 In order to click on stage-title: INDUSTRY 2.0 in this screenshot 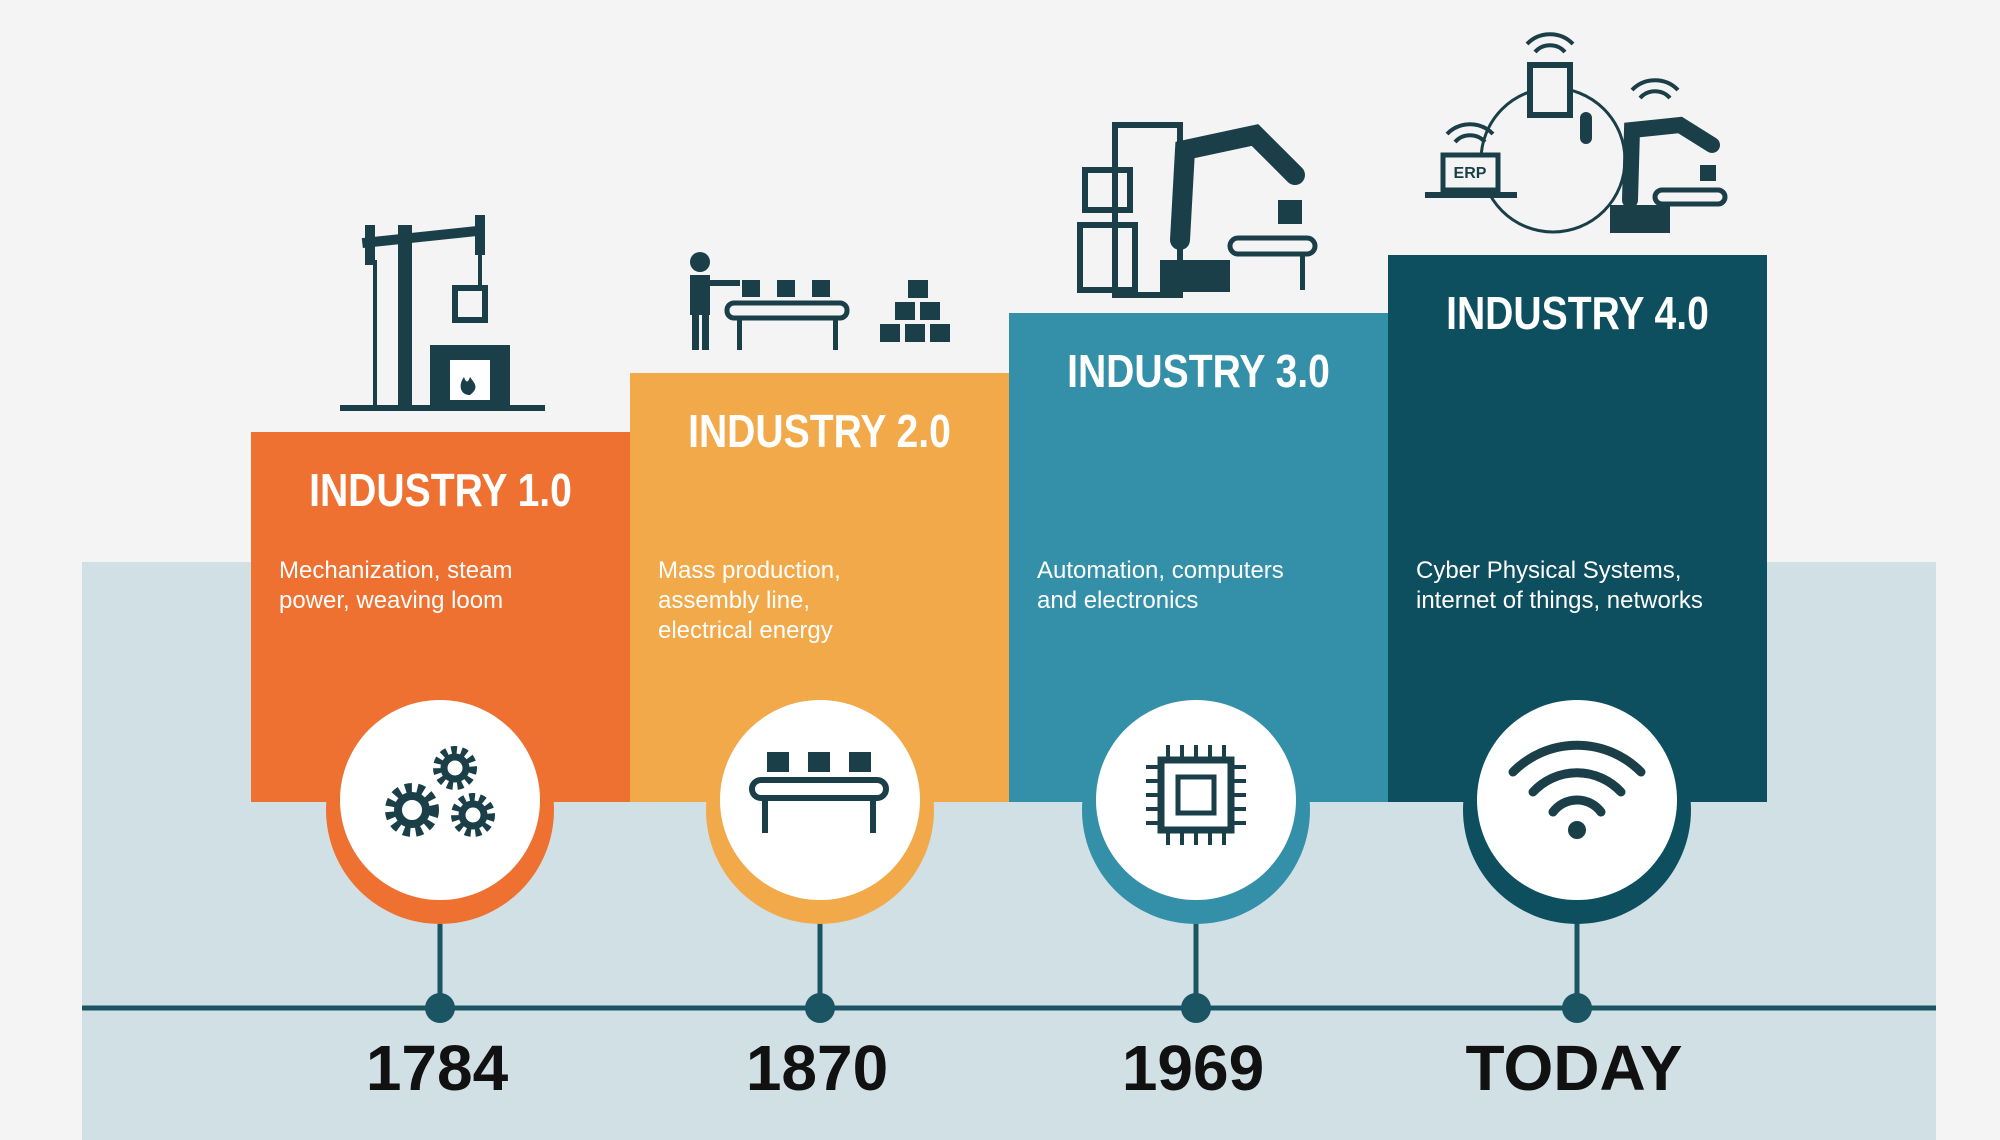, I will do `click(819, 432)`.